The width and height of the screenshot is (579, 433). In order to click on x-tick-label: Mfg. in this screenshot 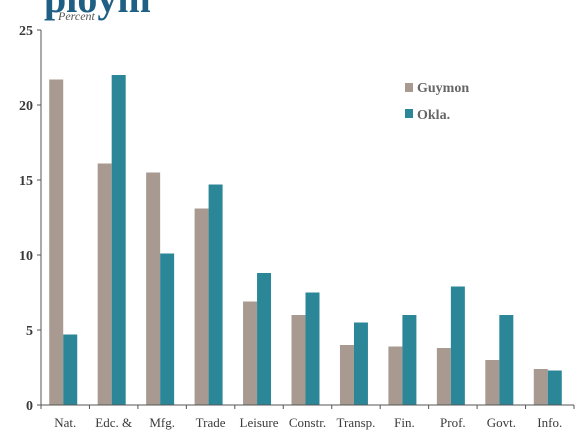, I will do `click(162, 422)`.